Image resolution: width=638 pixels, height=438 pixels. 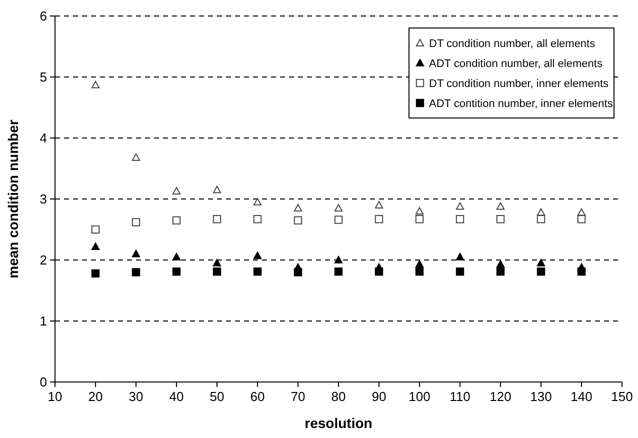 I want to click on y-tick-label: 5, so click(x=43, y=77).